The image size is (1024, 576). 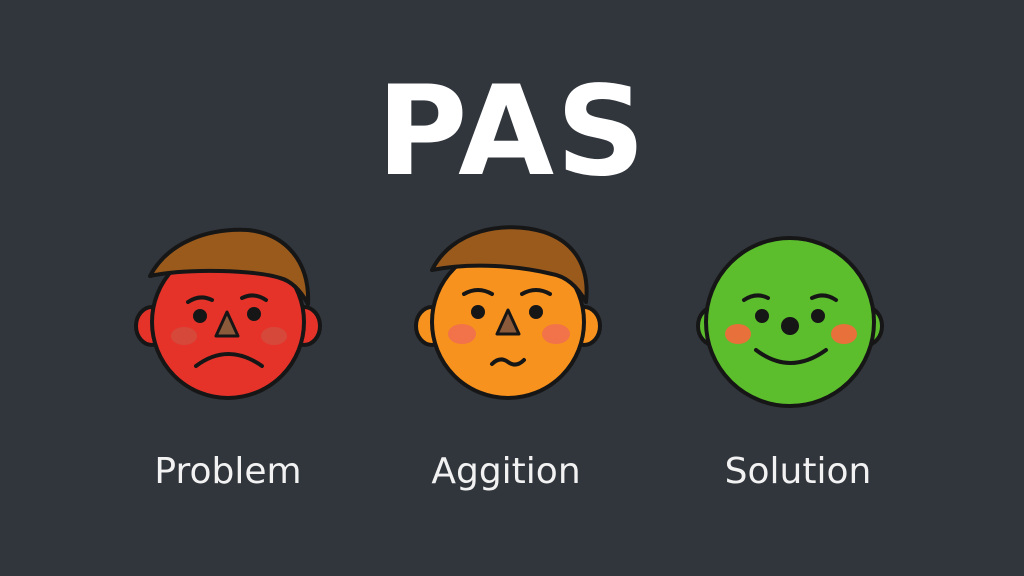 I want to click on problem-face-icon, so click(x=228, y=317).